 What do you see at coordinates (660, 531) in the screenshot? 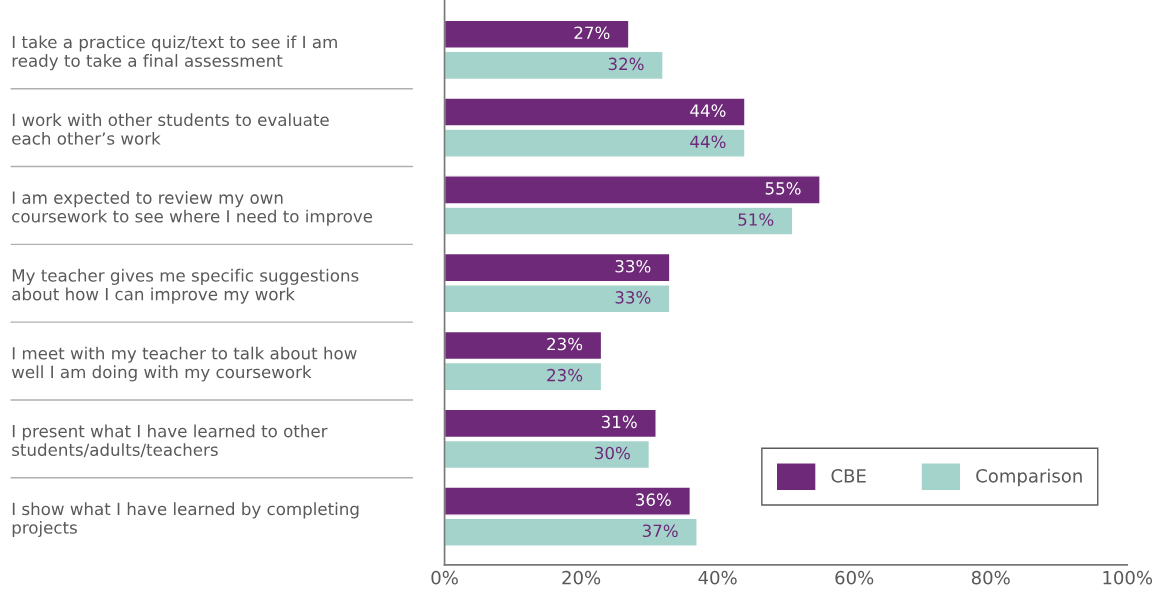
I see `data-label: 37%` at bounding box center [660, 531].